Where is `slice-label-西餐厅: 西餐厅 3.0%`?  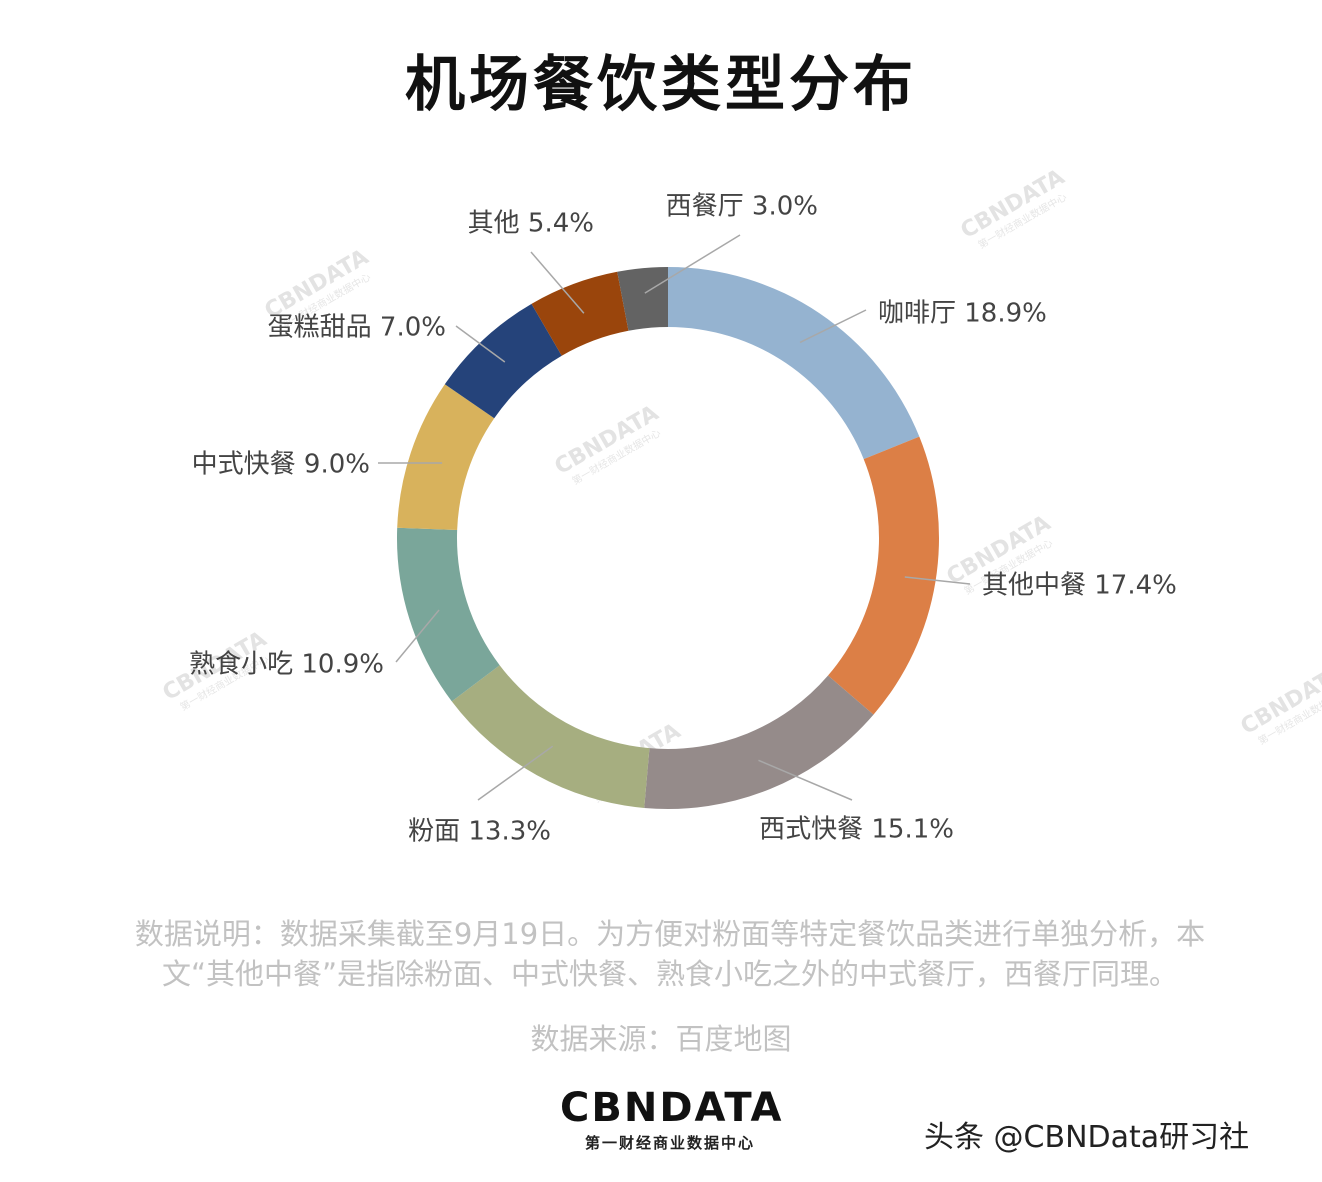
slice-label-西餐厅: 西餐厅 3.0% is located at coordinates (742, 207).